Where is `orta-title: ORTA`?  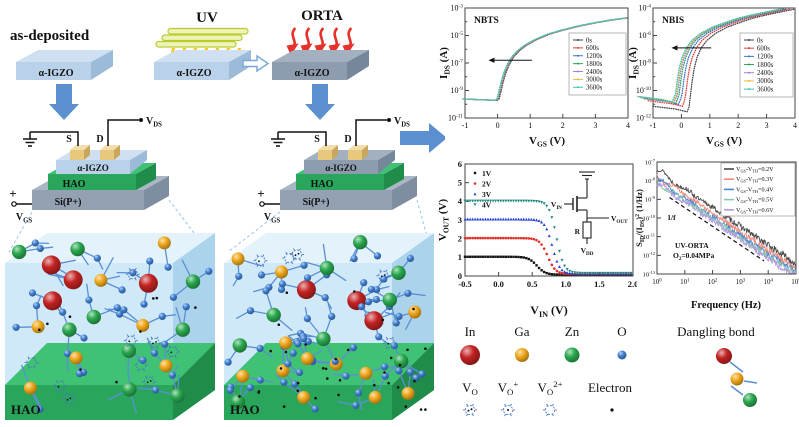
orta-title: ORTA is located at coordinates (322, 16).